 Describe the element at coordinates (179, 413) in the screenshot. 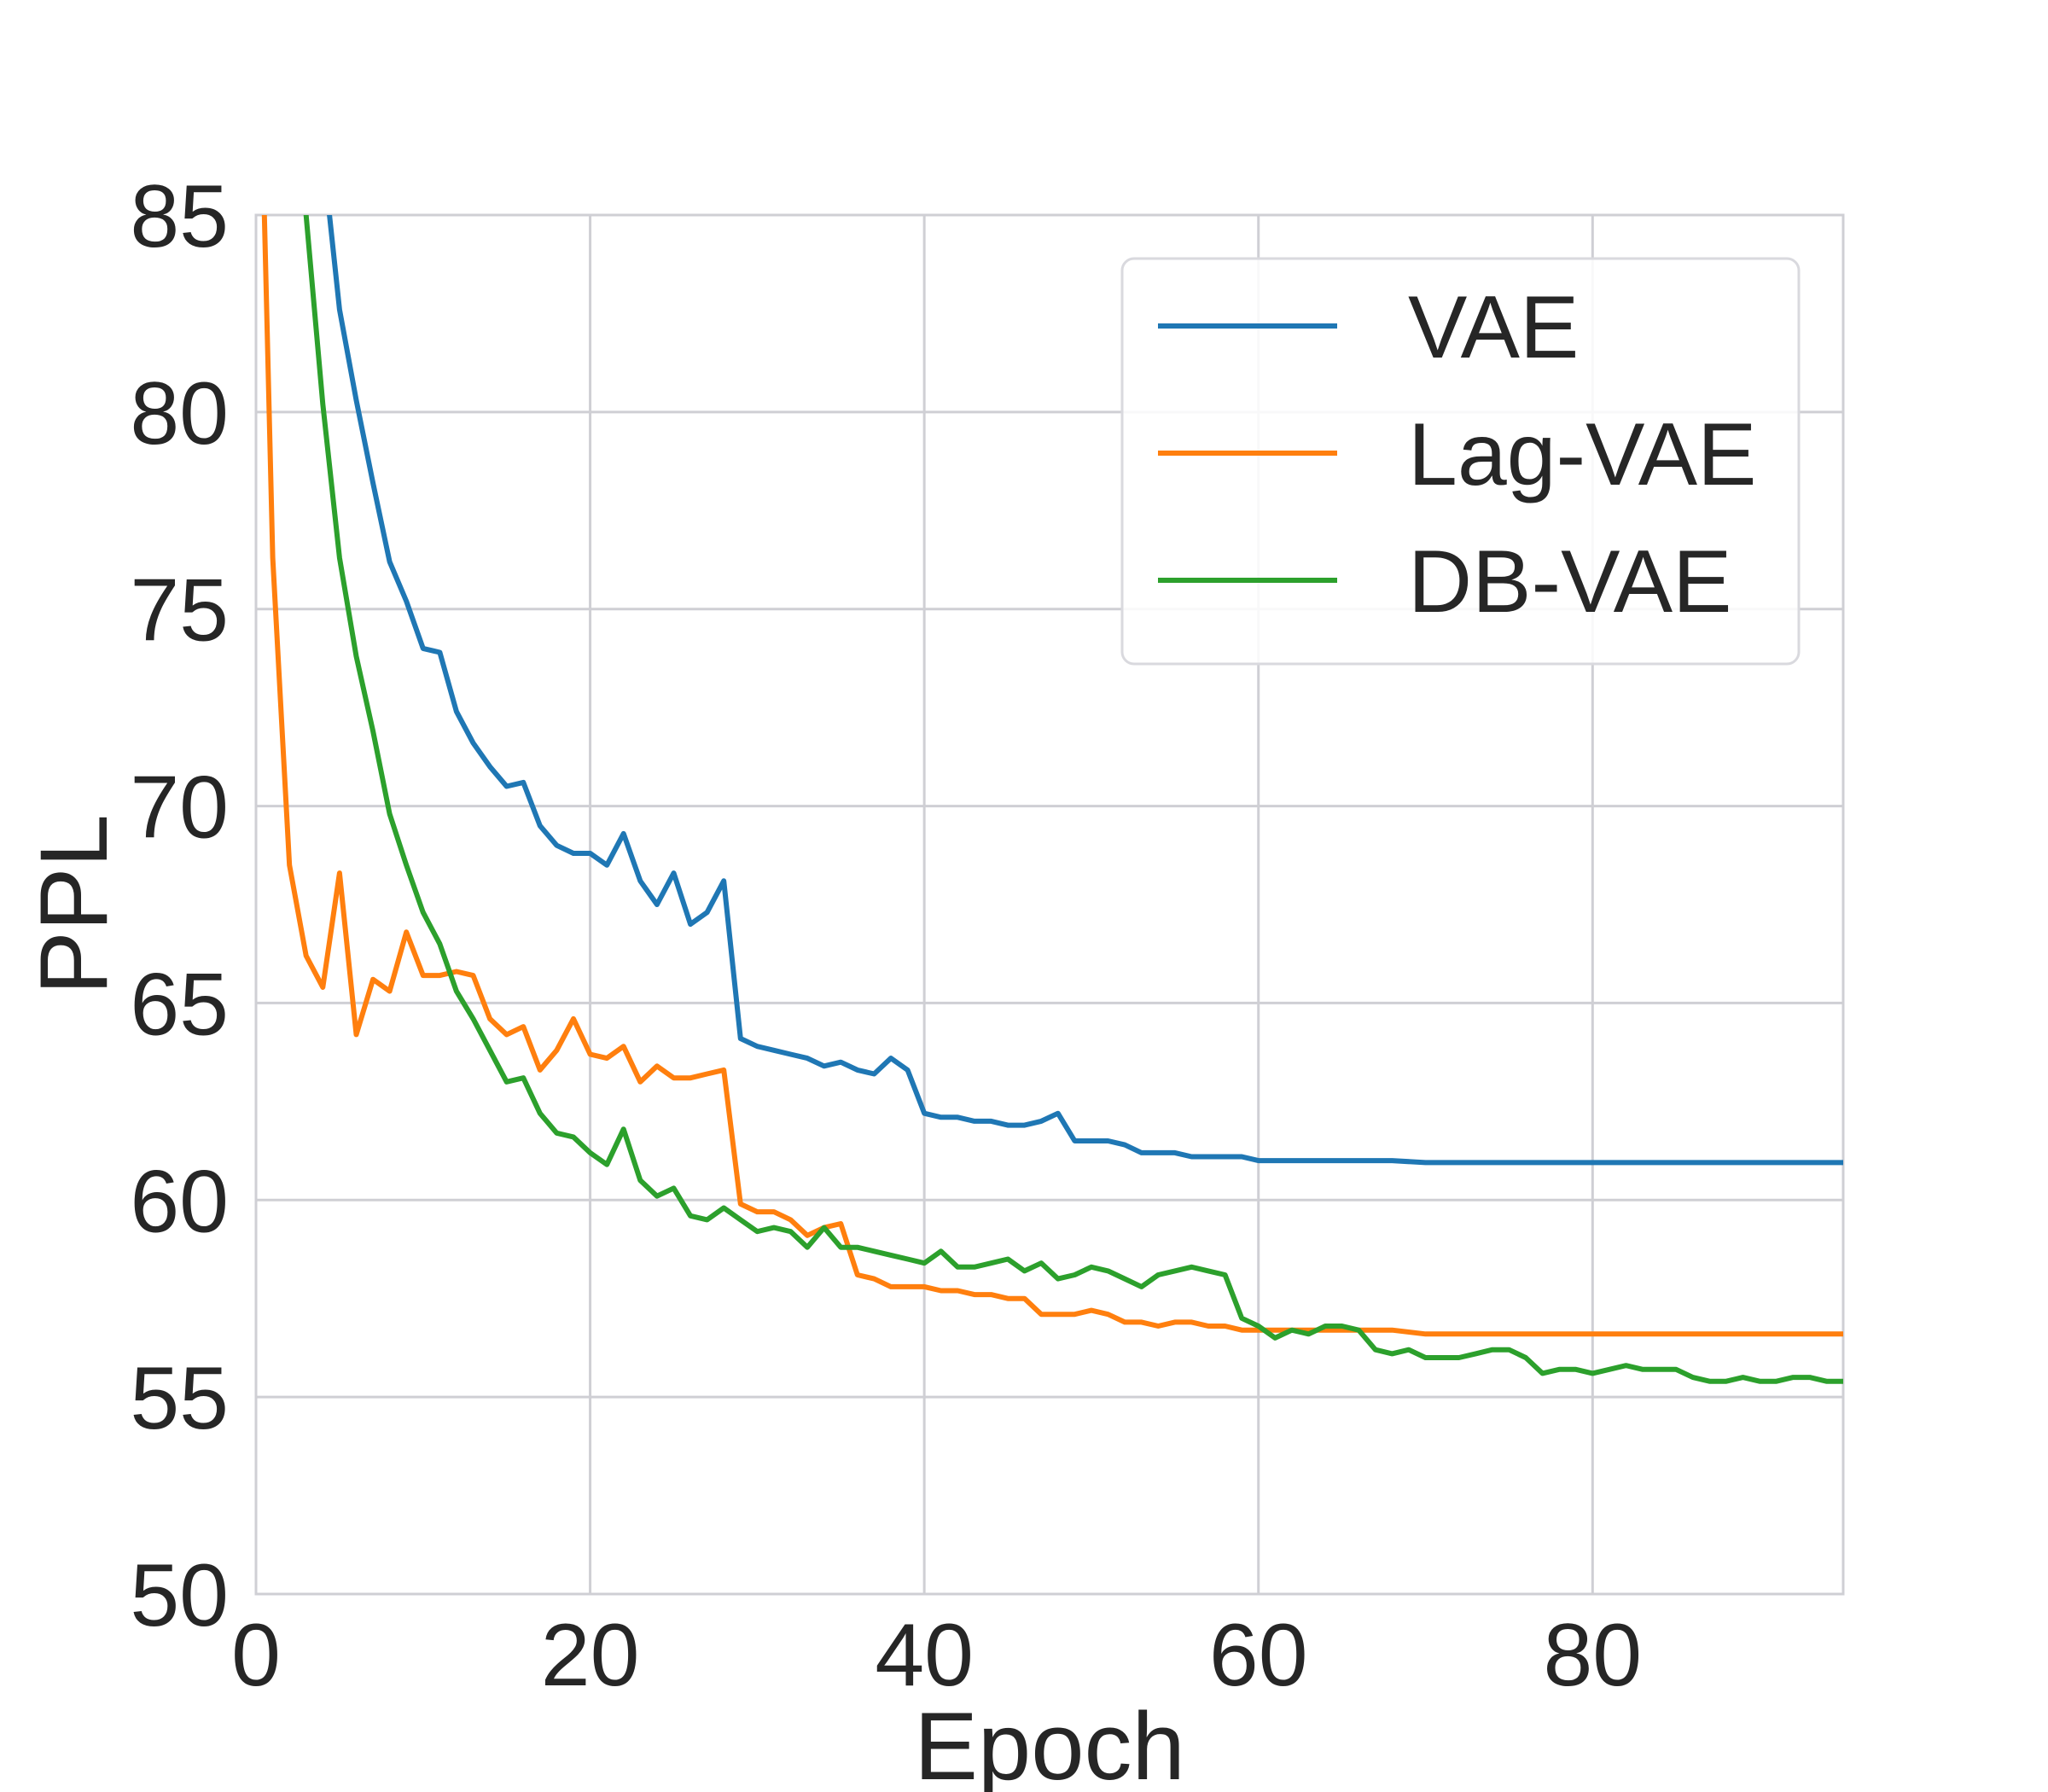

I see `y-tick-label: 80` at that location.